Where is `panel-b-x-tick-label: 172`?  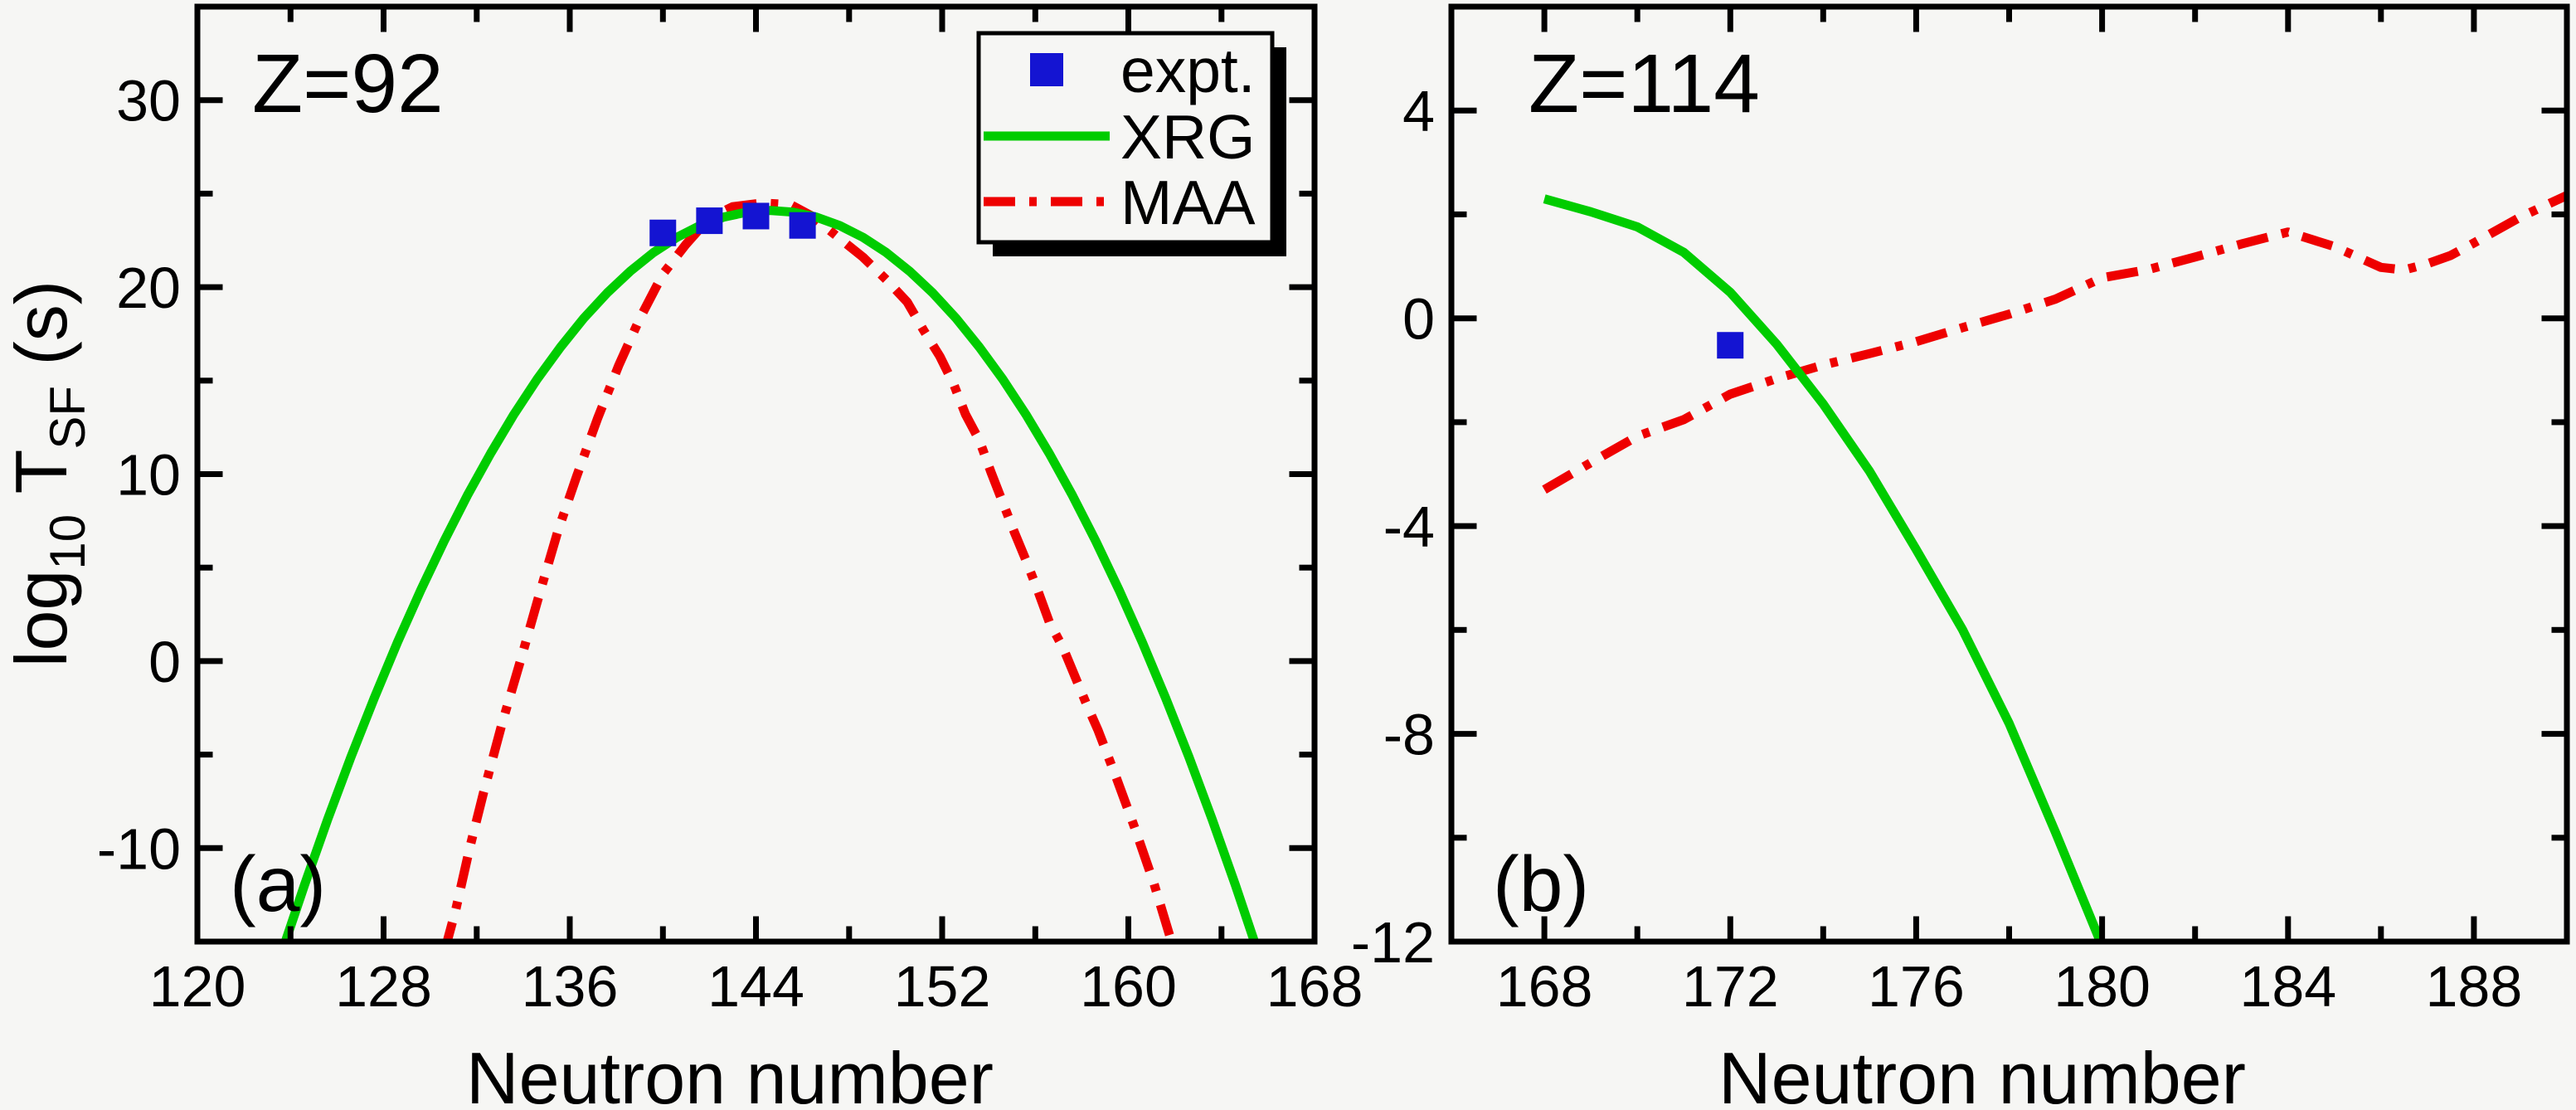 panel-b-x-tick-label: 172 is located at coordinates (1731, 986).